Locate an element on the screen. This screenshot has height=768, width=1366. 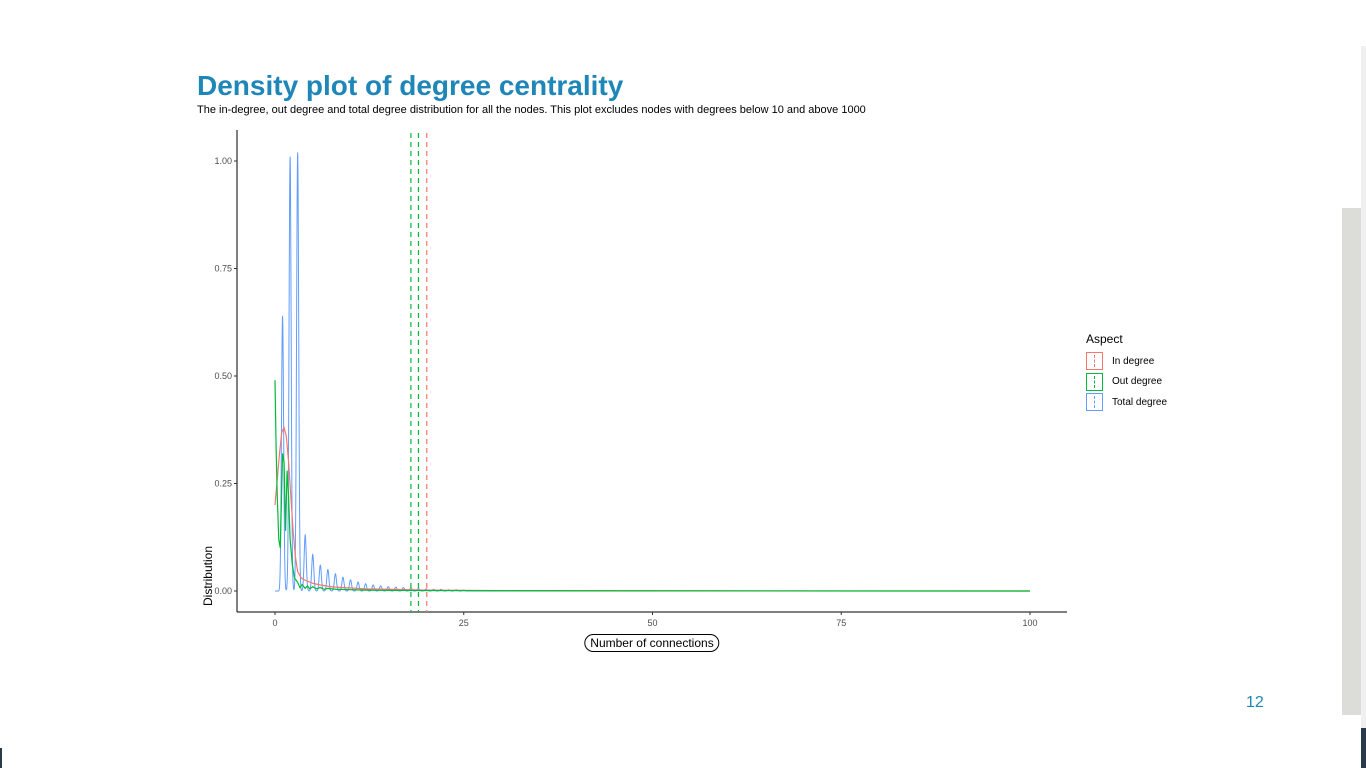
x-tick-label: 75 is located at coordinates (841, 623).